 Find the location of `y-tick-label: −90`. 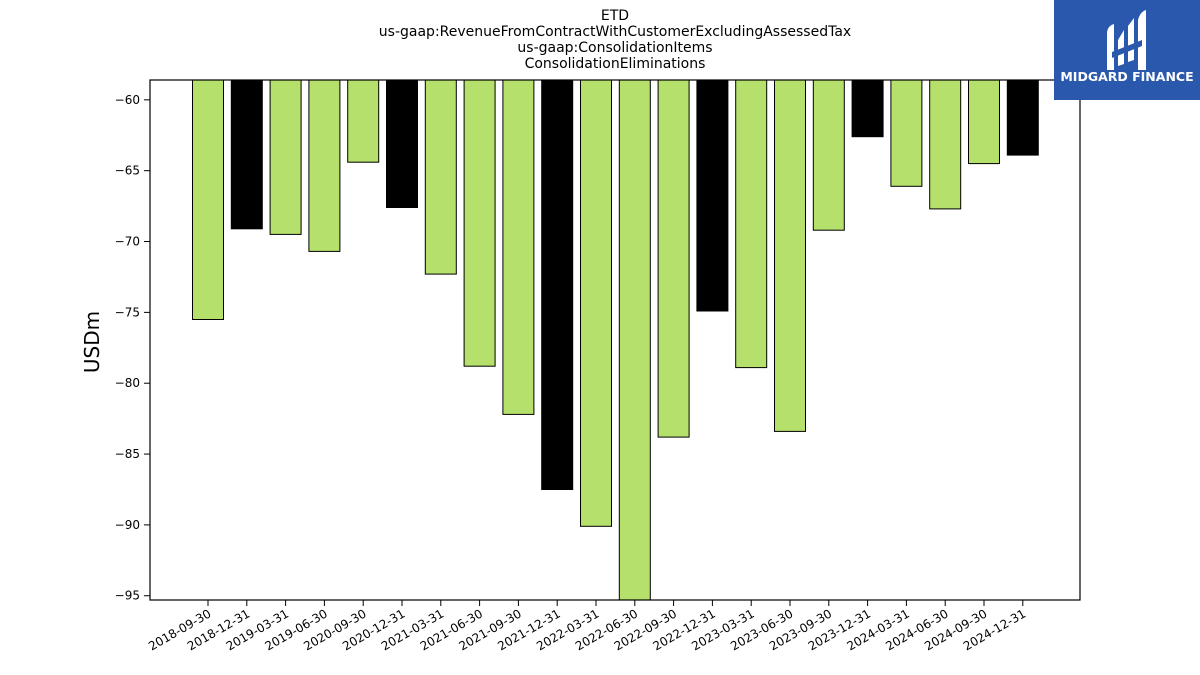

y-tick-label: −90 is located at coordinates (127, 525).